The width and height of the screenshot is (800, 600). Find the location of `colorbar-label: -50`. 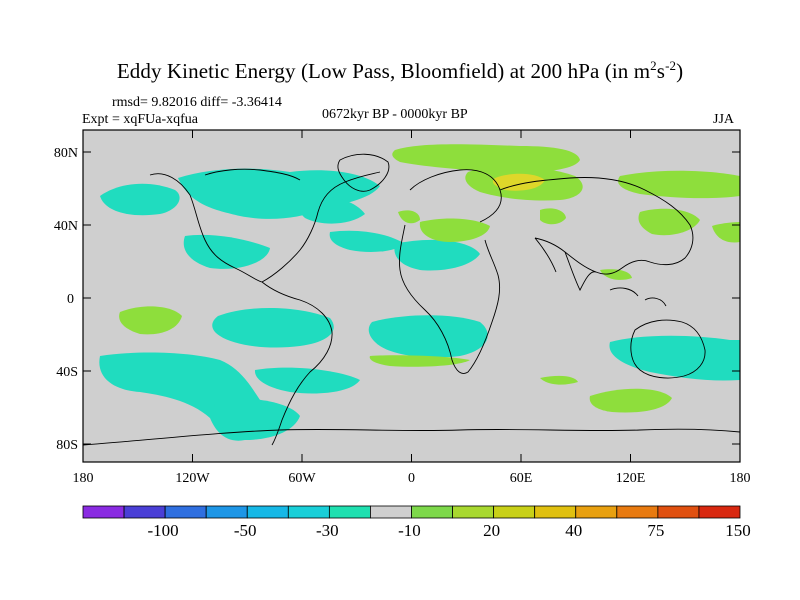

colorbar-label: -50 is located at coordinates (245, 530).